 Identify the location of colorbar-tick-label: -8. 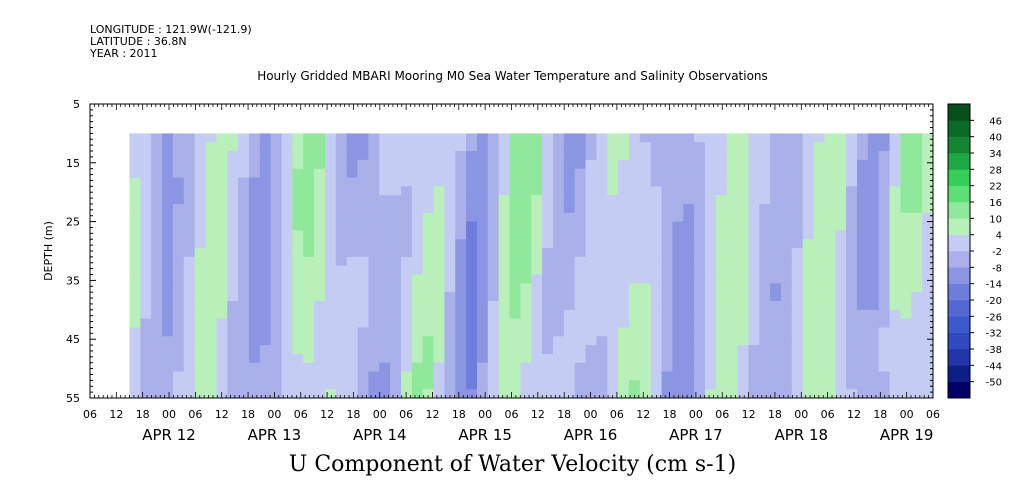
(997, 268).